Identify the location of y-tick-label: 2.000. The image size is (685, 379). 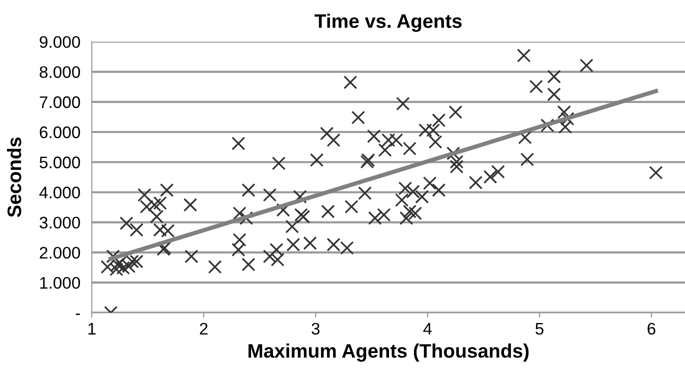
(60, 252).